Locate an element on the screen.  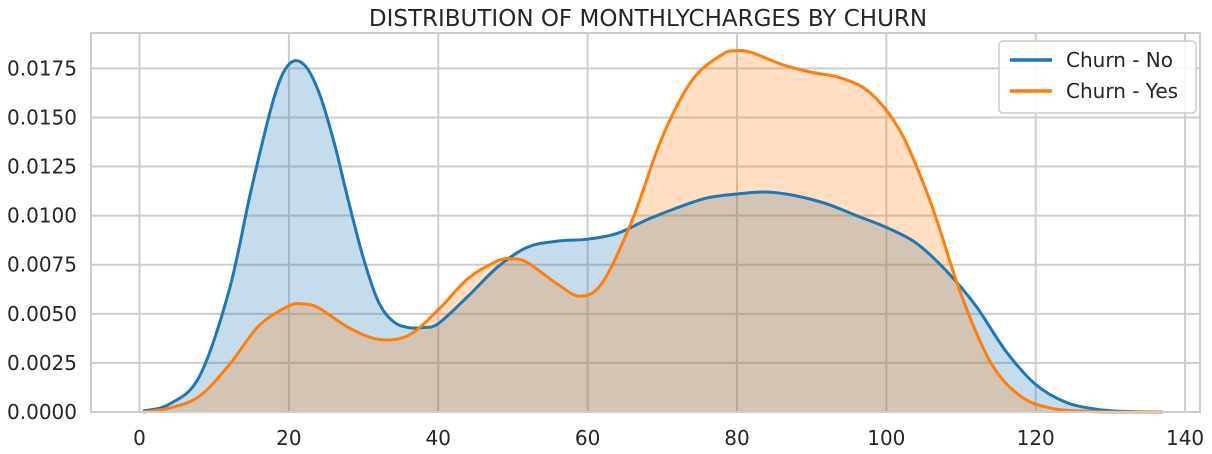
y-tick-label: 0.0050 is located at coordinates (42, 314).